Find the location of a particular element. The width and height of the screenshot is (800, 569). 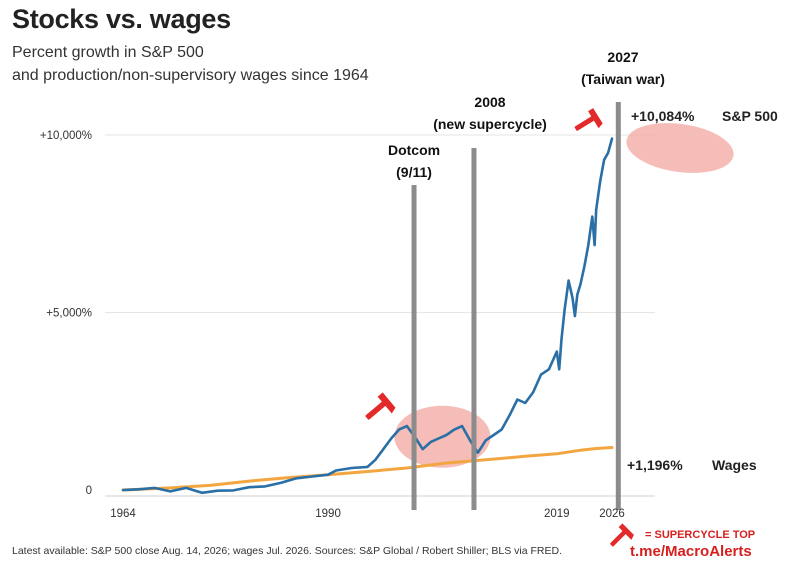

sp500-series-name: S&P 500 is located at coordinates (750, 116).